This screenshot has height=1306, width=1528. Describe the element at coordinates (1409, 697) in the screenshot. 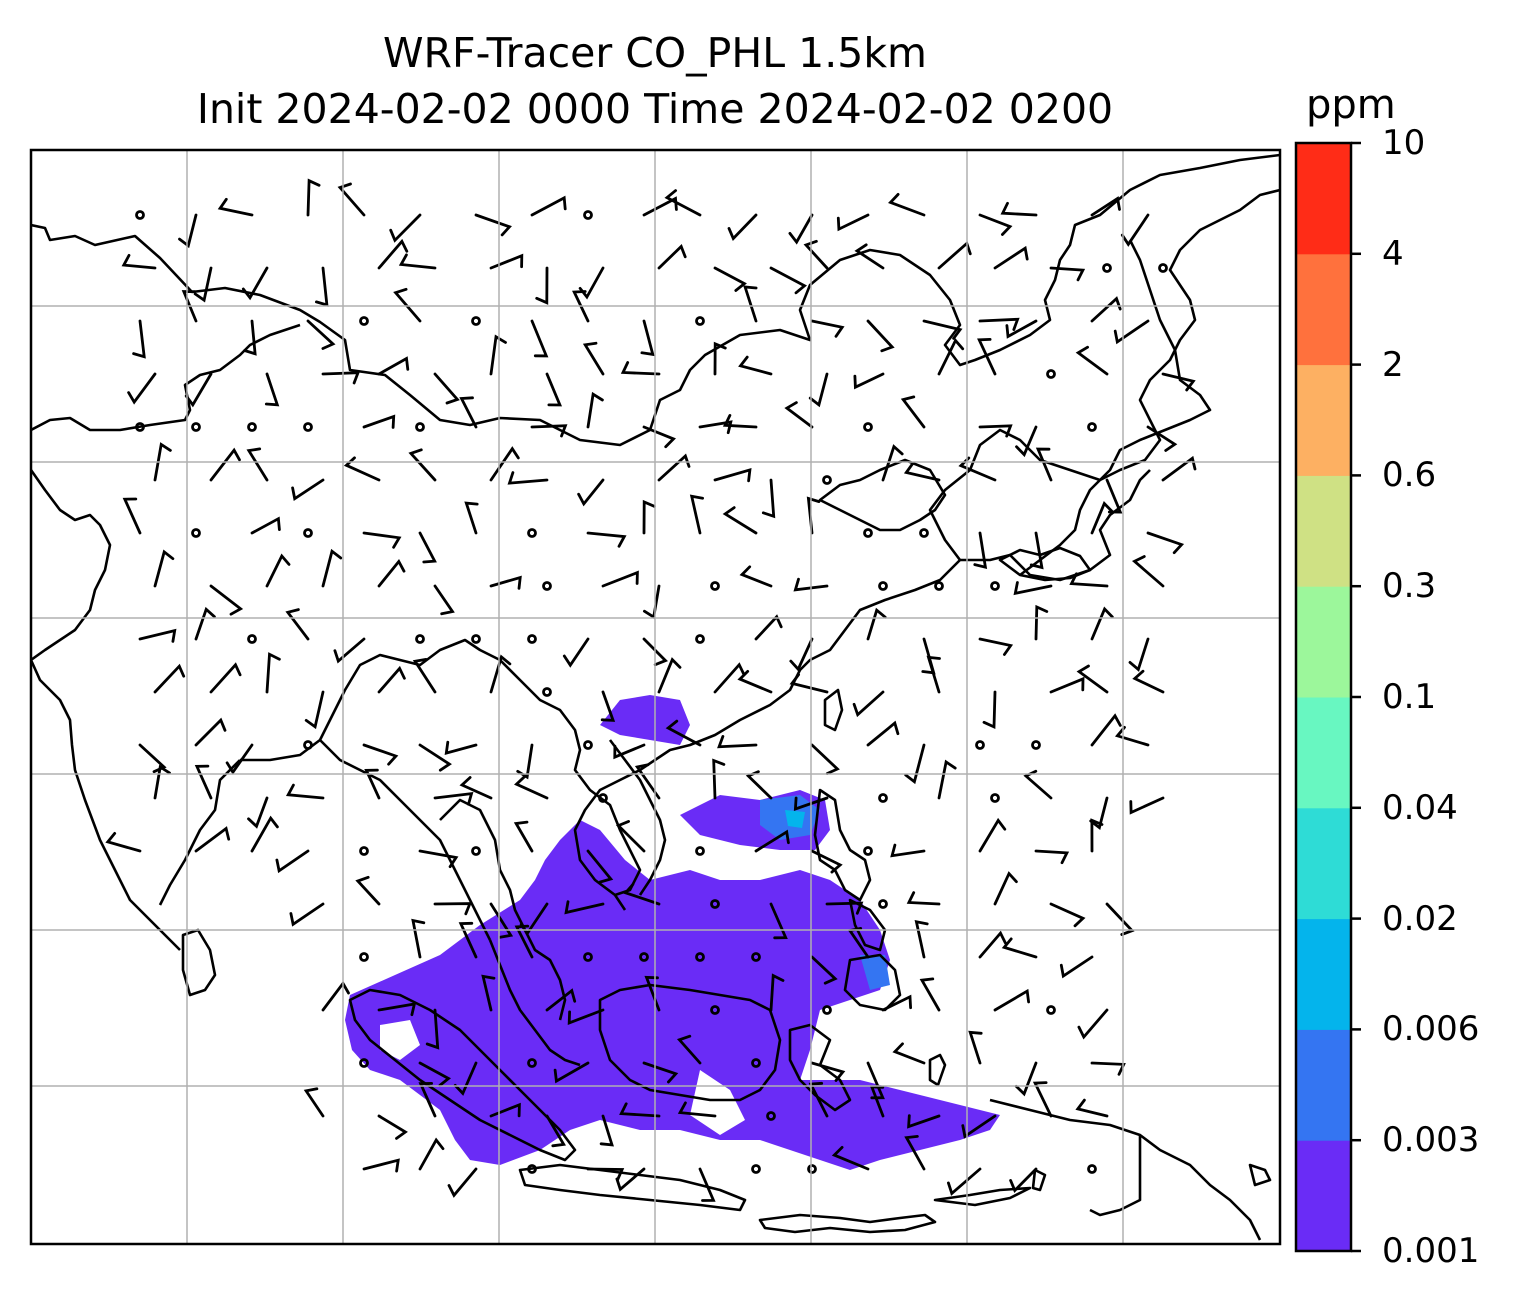

I see `colorbar-tick-label: 0.1` at that location.